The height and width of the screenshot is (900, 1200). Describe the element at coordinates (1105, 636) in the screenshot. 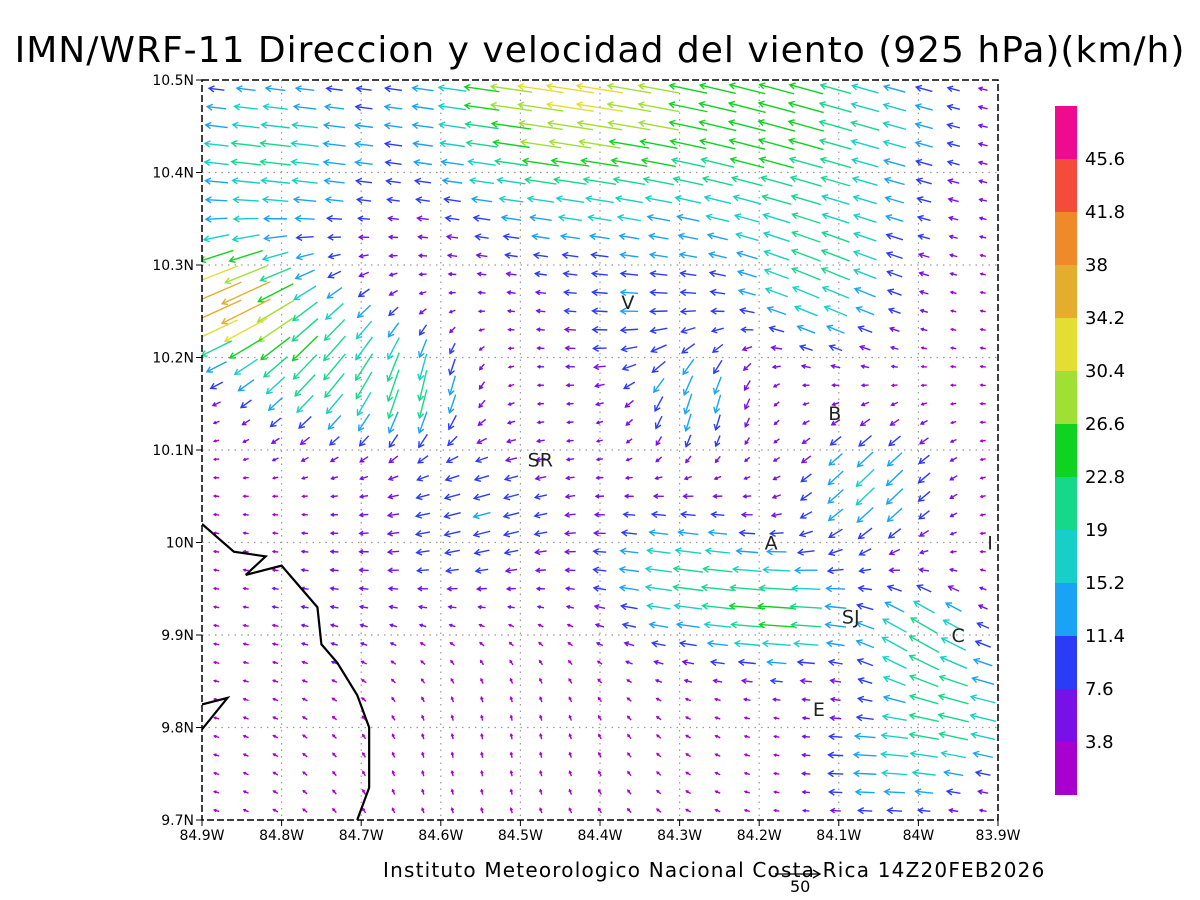

I see `colorbar-label: 11.4` at that location.